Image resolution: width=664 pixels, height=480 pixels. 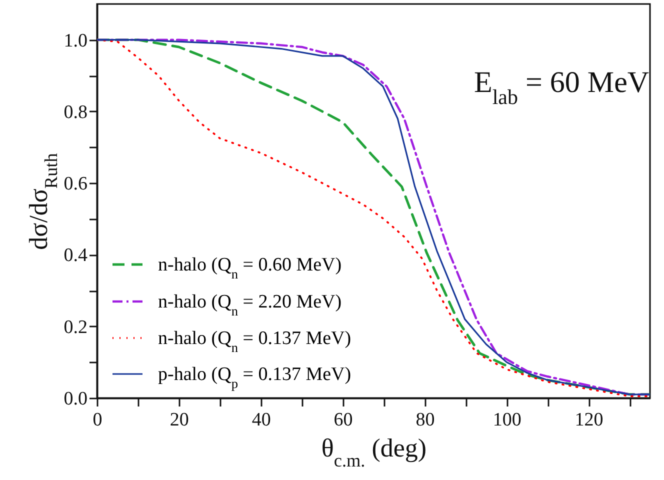 I want to click on y-tick-label: 0.8, so click(x=76, y=112).